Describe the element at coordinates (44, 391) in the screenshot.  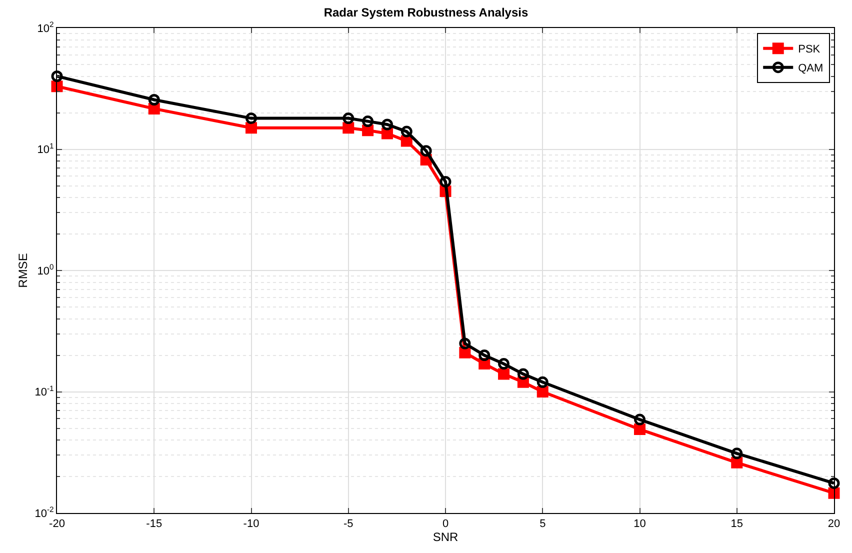
I see `y-tick-label: 10$^{-1}$` at that location.